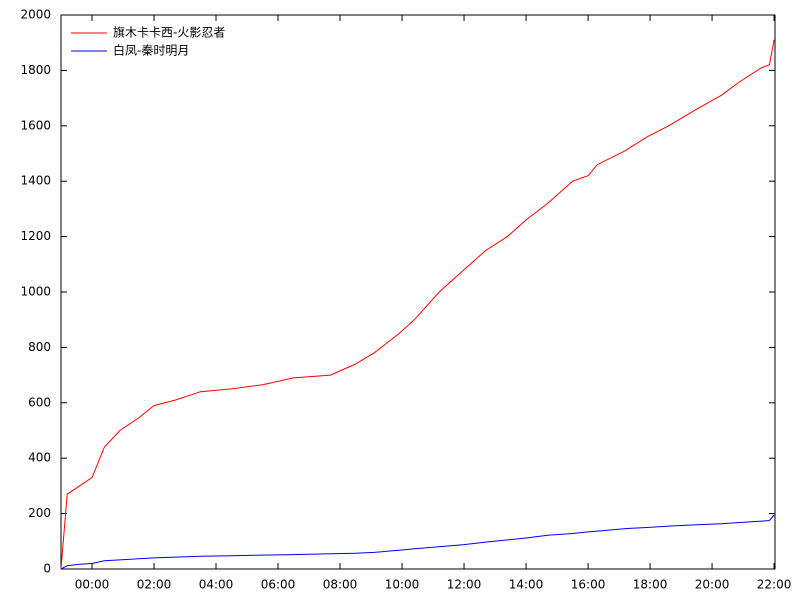  Describe the element at coordinates (278, 585) in the screenshot. I see `x-tick-label: 06:00` at that location.